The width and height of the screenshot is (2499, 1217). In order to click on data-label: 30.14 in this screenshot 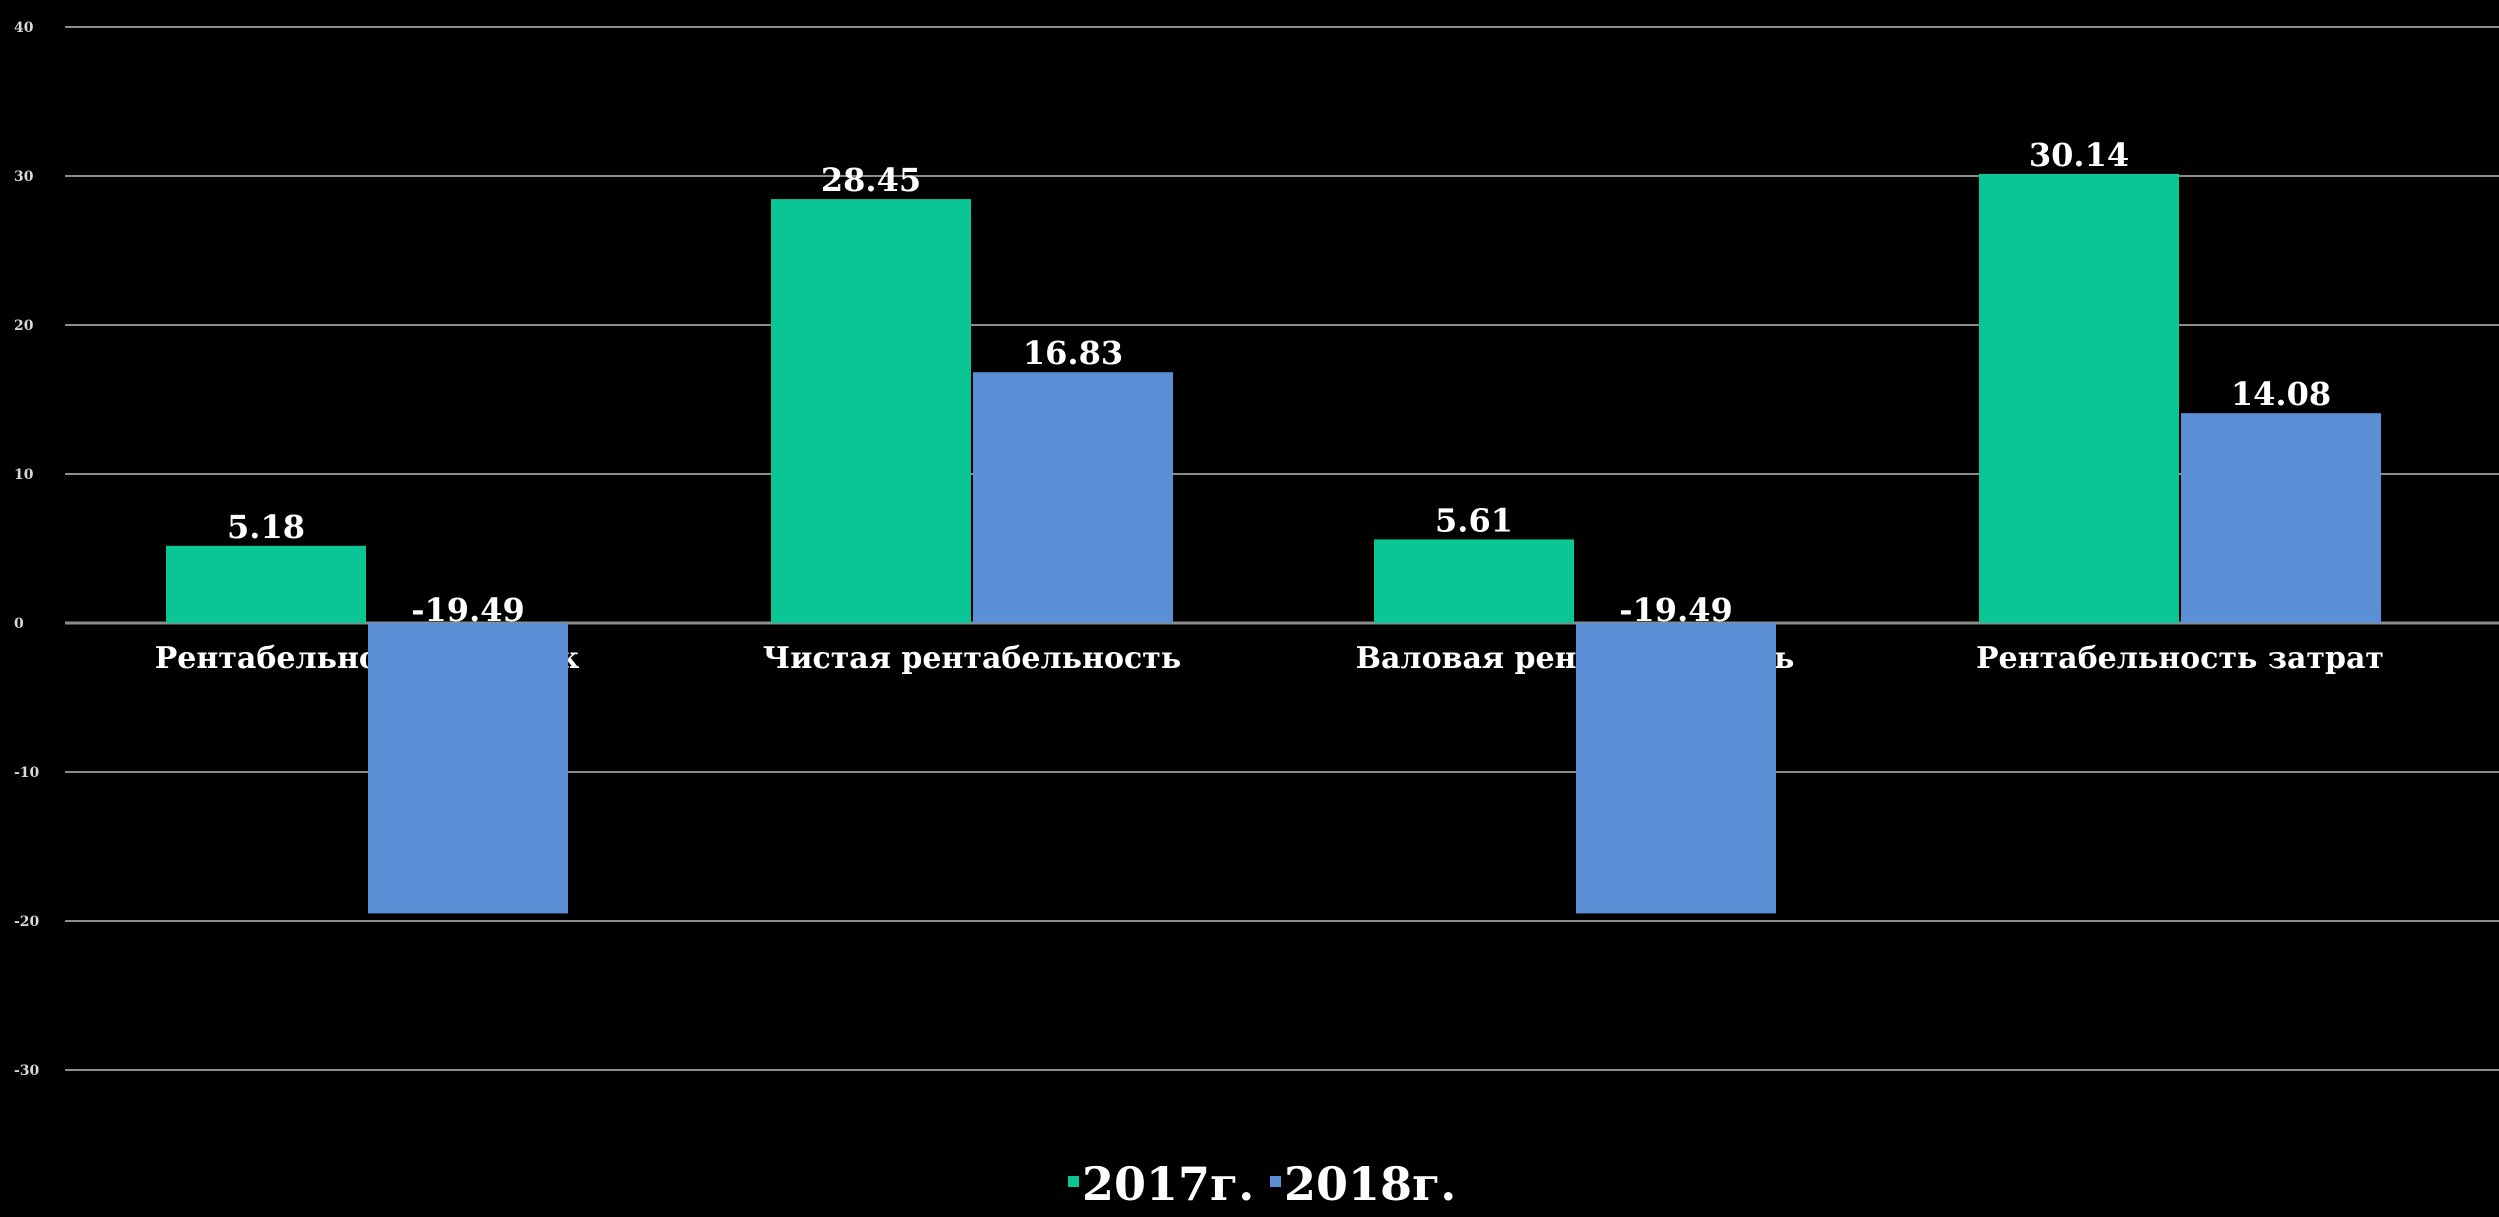, I will do `click(2079, 155)`.